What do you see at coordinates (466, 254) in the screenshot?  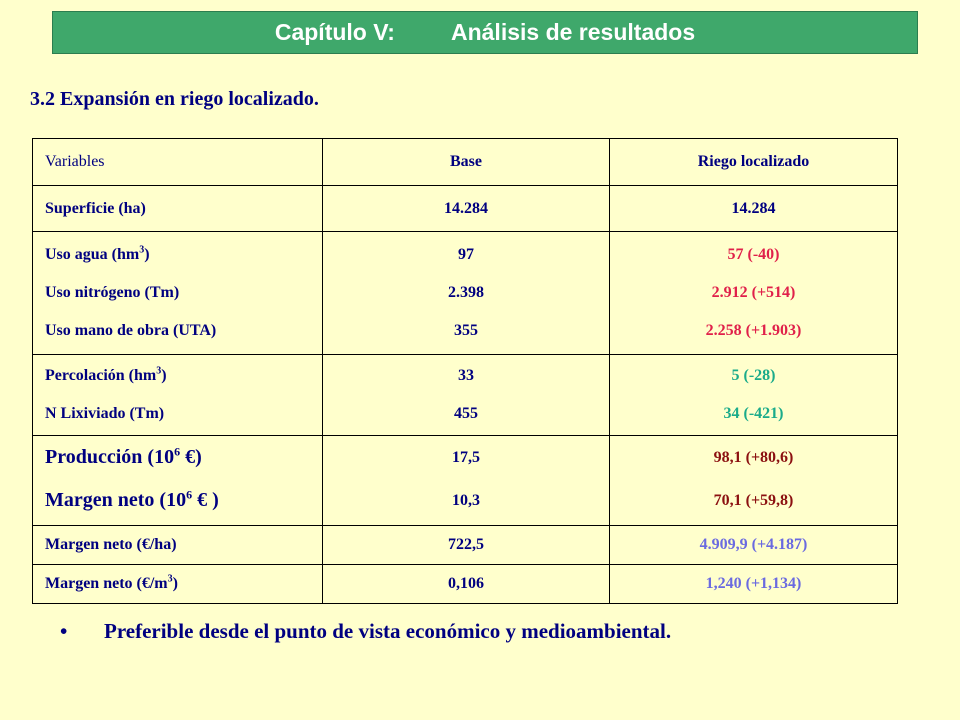 I see `uso-agua-base: 97` at bounding box center [466, 254].